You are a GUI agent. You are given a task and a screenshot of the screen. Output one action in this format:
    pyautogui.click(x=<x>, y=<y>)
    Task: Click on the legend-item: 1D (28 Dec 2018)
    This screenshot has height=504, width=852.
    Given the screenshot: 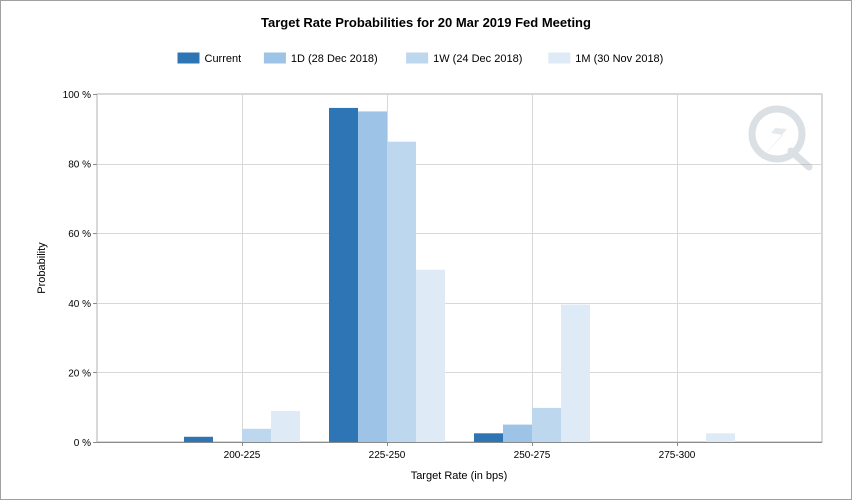 What is the action you would take?
    pyautogui.click(x=320, y=59)
    